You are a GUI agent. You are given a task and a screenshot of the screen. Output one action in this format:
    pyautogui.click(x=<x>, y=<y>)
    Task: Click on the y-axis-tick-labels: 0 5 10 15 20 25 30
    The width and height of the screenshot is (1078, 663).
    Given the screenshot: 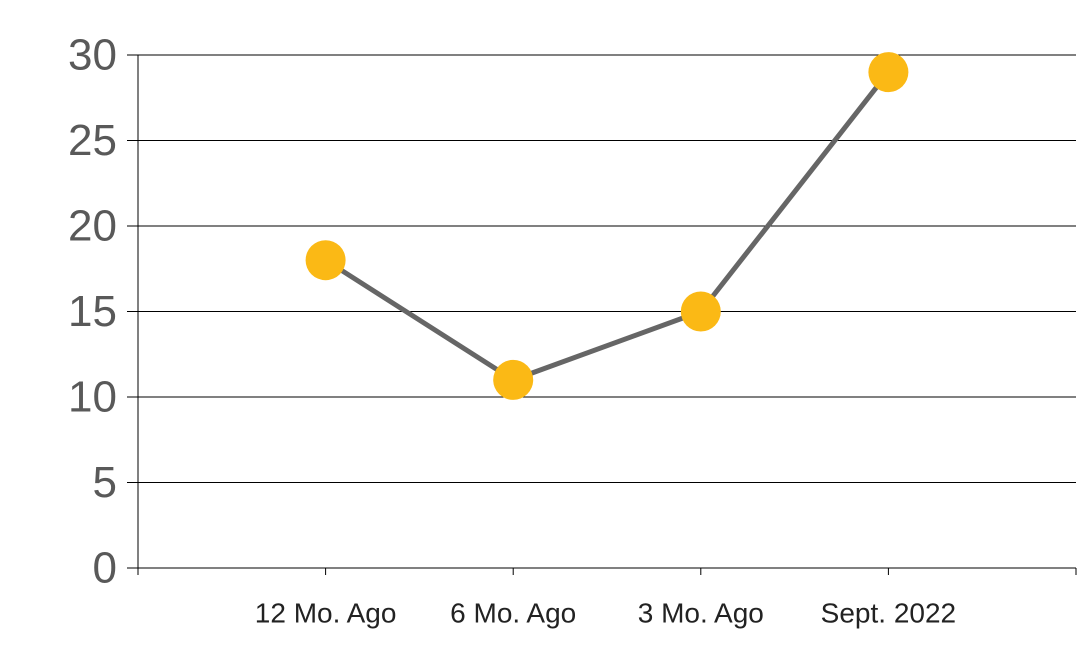 What is the action you would take?
    pyautogui.click(x=92, y=312)
    